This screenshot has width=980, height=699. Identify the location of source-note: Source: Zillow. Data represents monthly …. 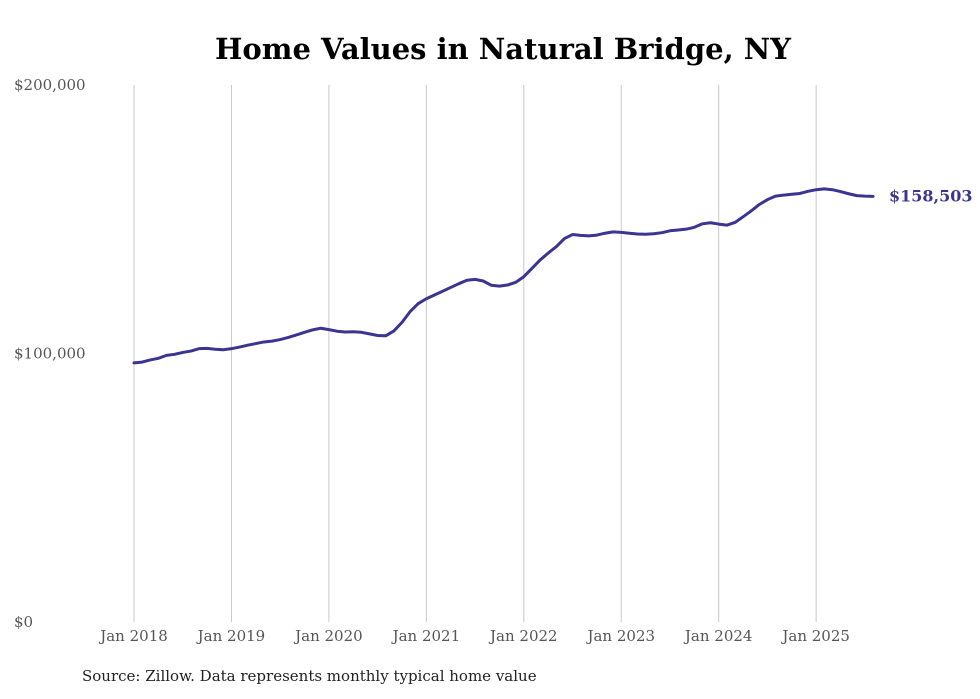
(309, 676).